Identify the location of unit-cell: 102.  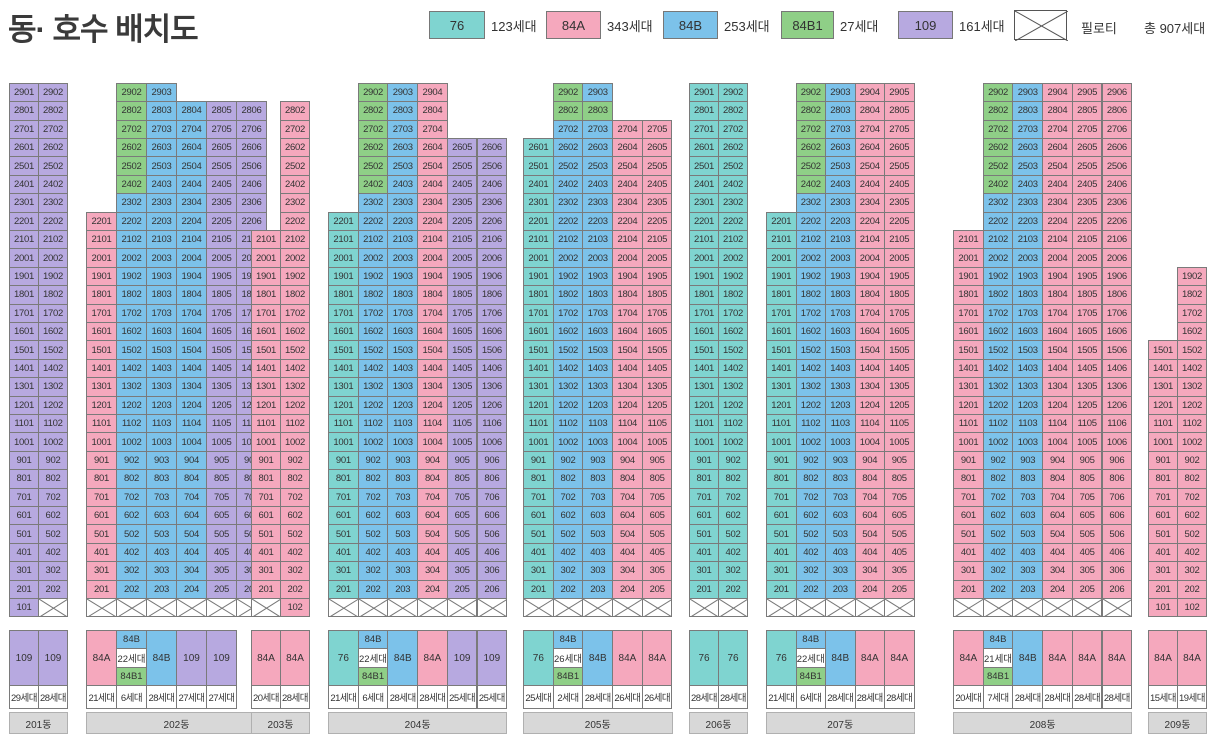
(1192, 608).